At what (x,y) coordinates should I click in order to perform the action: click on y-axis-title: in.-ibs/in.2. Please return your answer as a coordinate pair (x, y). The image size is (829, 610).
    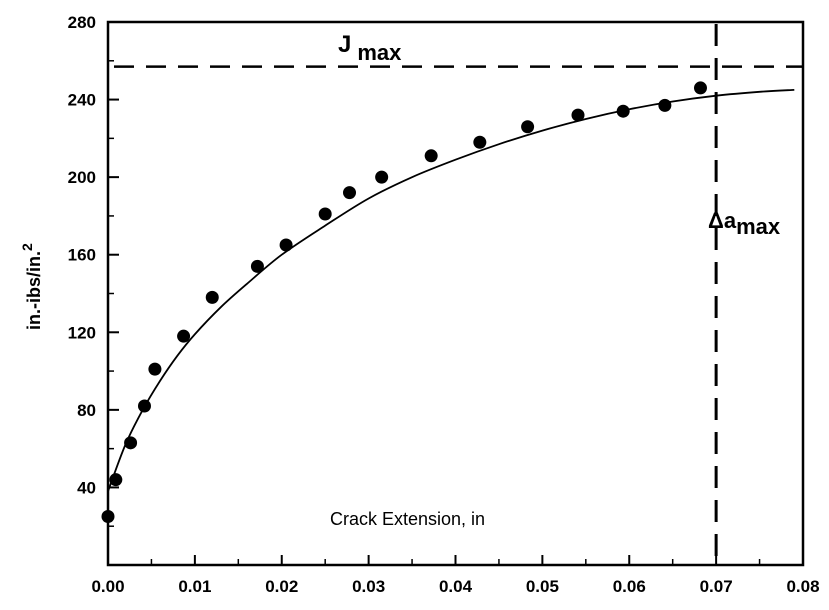
    Looking at the image, I should click on (31, 286).